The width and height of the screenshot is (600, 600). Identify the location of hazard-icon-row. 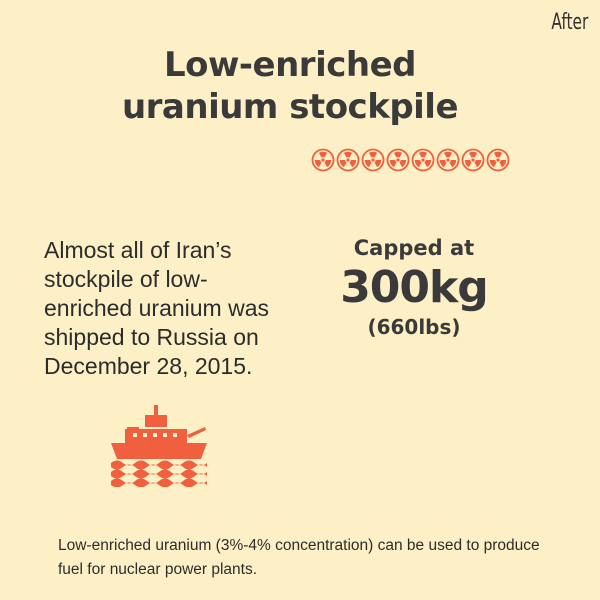
(410, 160).